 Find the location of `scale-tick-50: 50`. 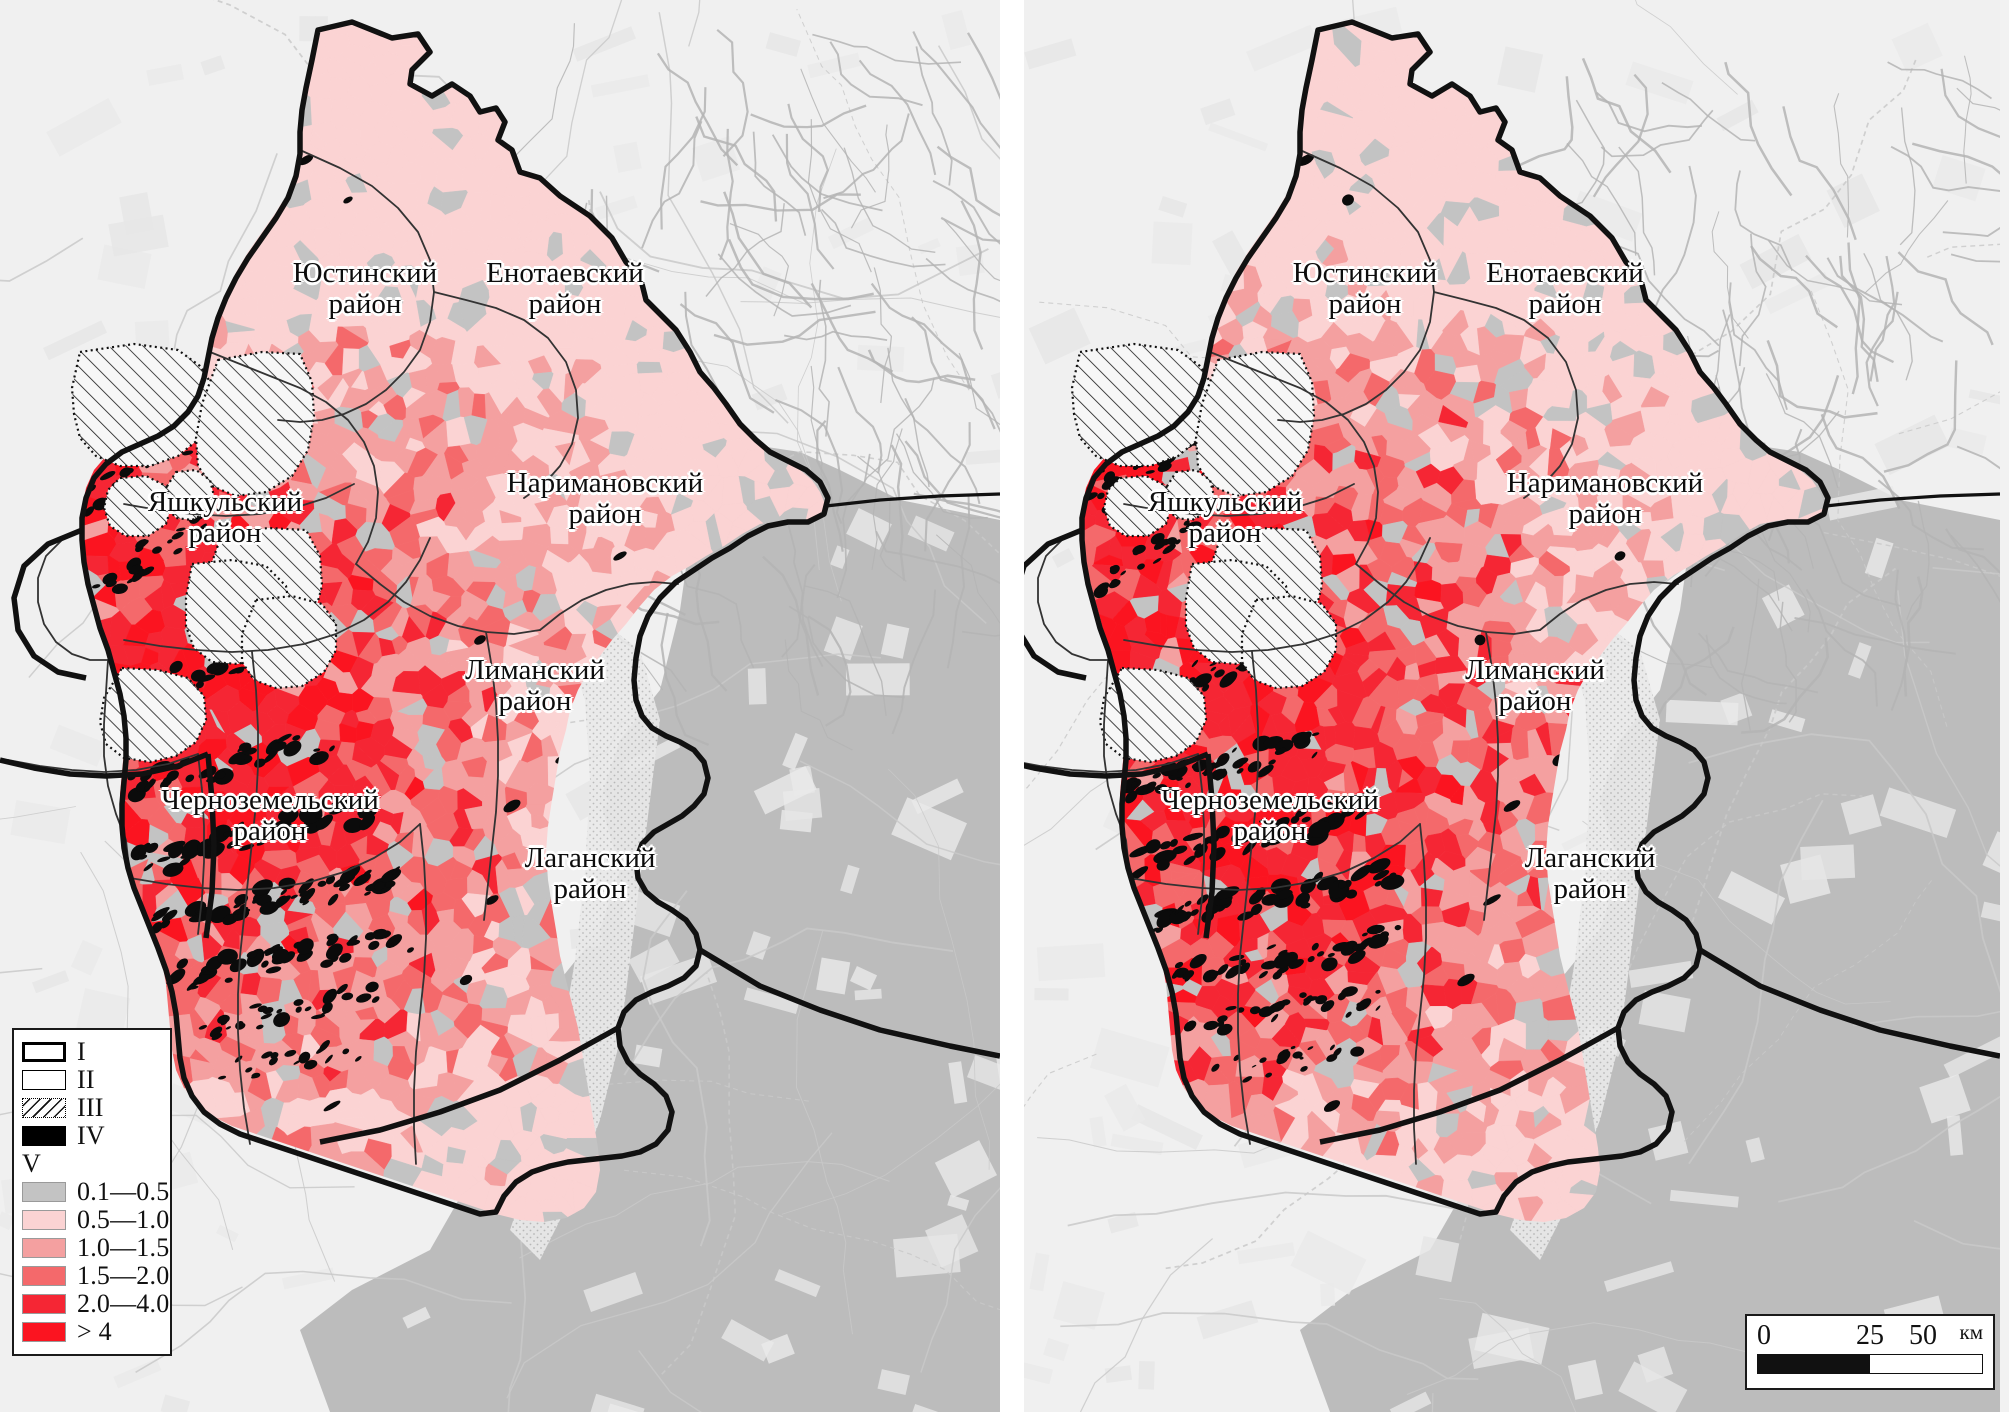

scale-tick-50: 50 is located at coordinates (1923, 1335).